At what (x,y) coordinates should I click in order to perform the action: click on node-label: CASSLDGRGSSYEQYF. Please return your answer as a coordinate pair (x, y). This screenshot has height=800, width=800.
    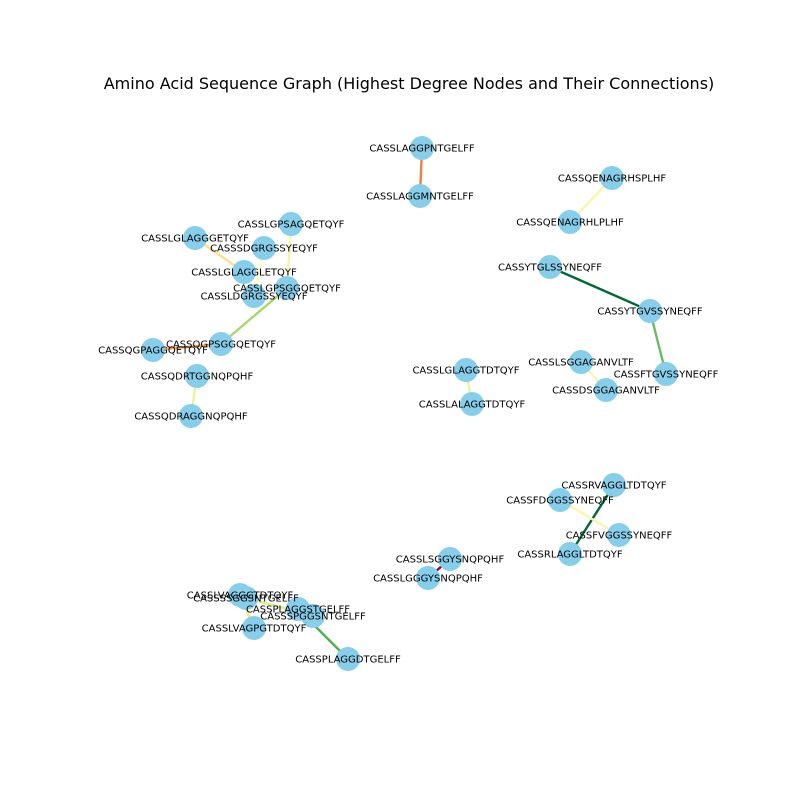
    Looking at the image, I should click on (253, 297).